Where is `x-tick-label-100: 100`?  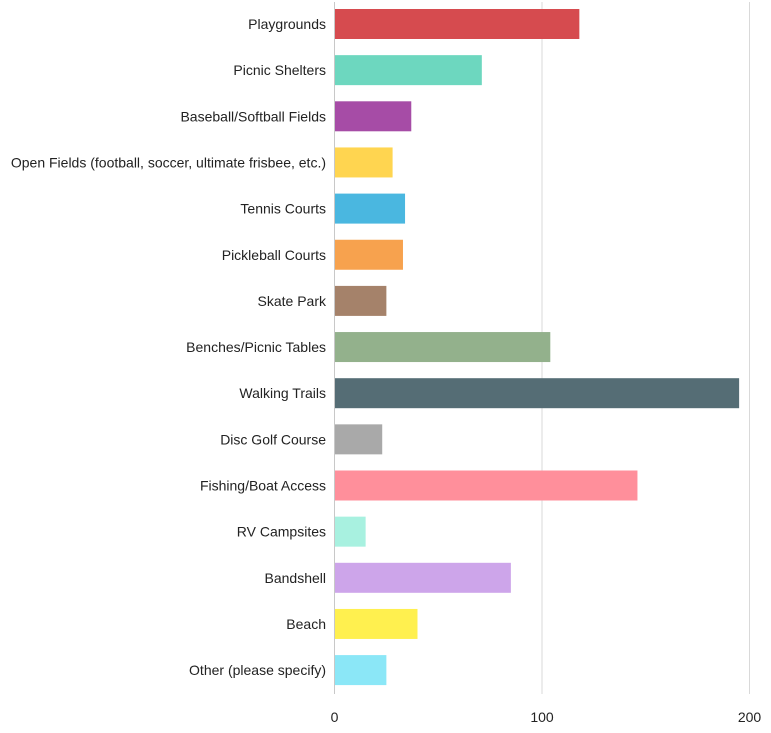
x-tick-label-100: 100 is located at coordinates (542, 717).